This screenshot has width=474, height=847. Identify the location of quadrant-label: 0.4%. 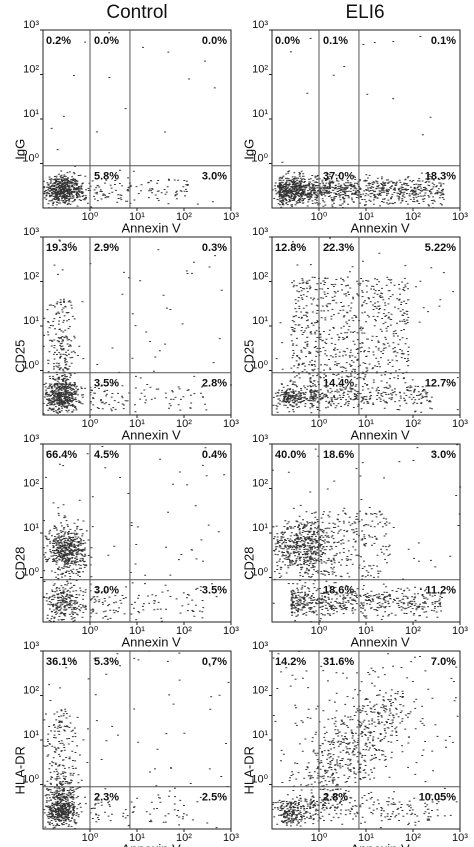
(214, 455).